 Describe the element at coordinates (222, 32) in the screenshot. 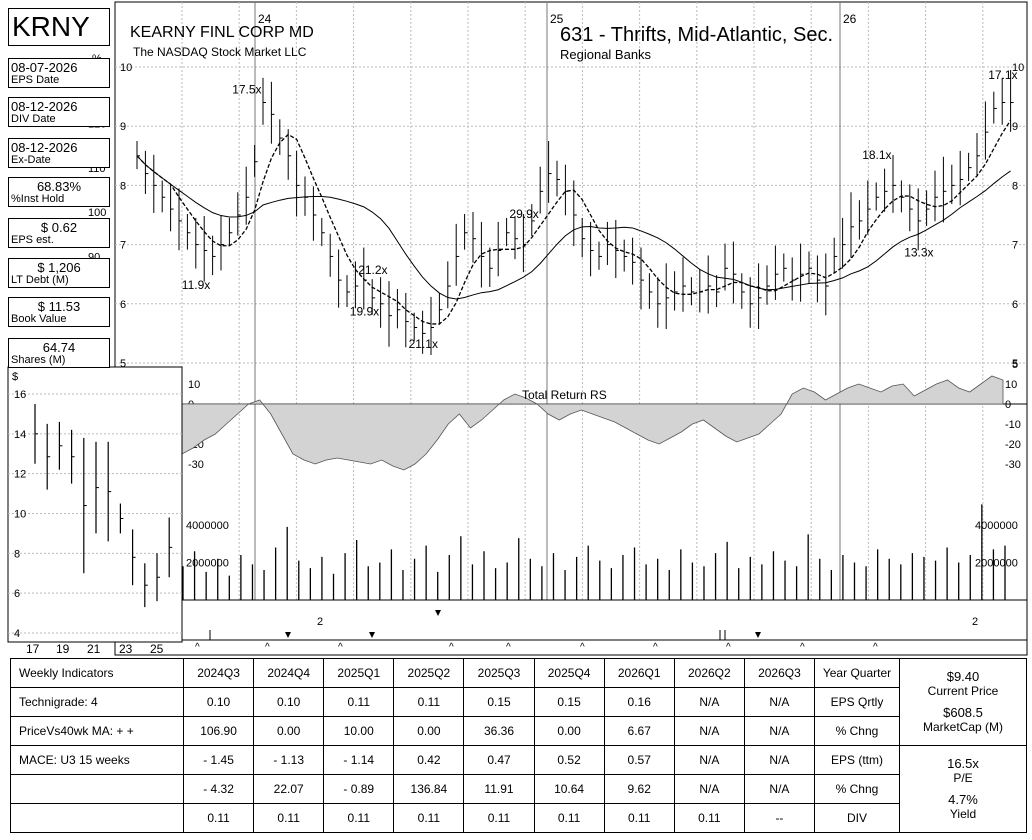

I see `company-name: KEARNY FINL CORP MD` at that location.